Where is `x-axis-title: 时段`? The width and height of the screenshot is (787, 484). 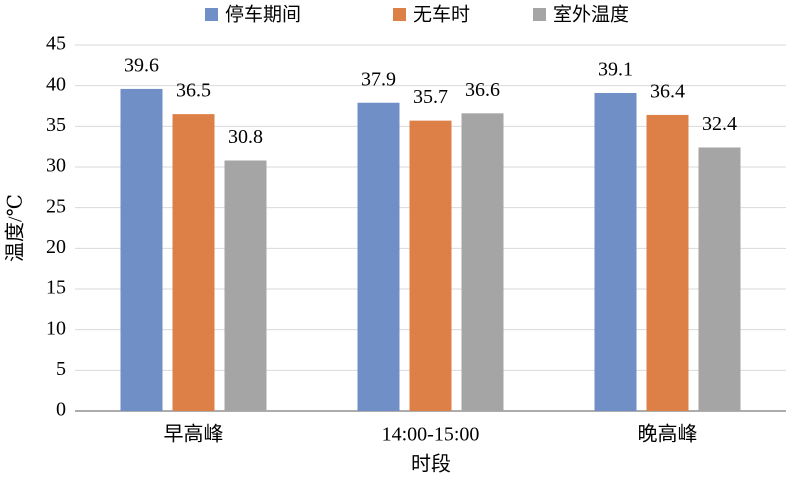
x-axis-title: 时段 is located at coordinates (431, 464).